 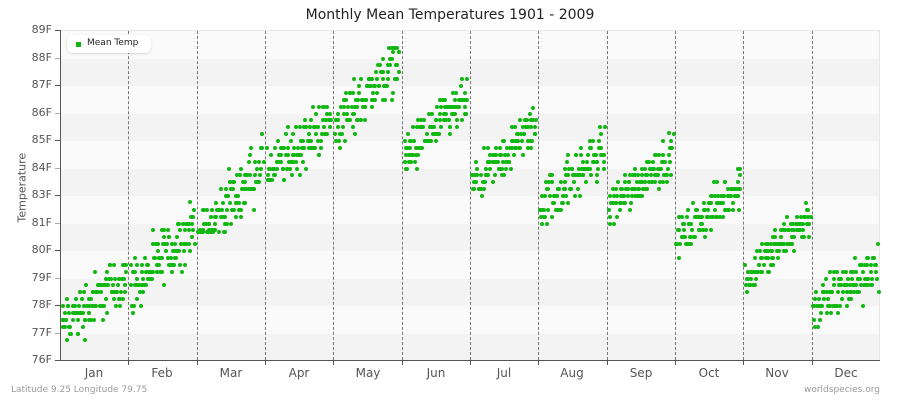 What do you see at coordinates (265, 195) in the screenshot?
I see `month-divider` at bounding box center [265, 195].